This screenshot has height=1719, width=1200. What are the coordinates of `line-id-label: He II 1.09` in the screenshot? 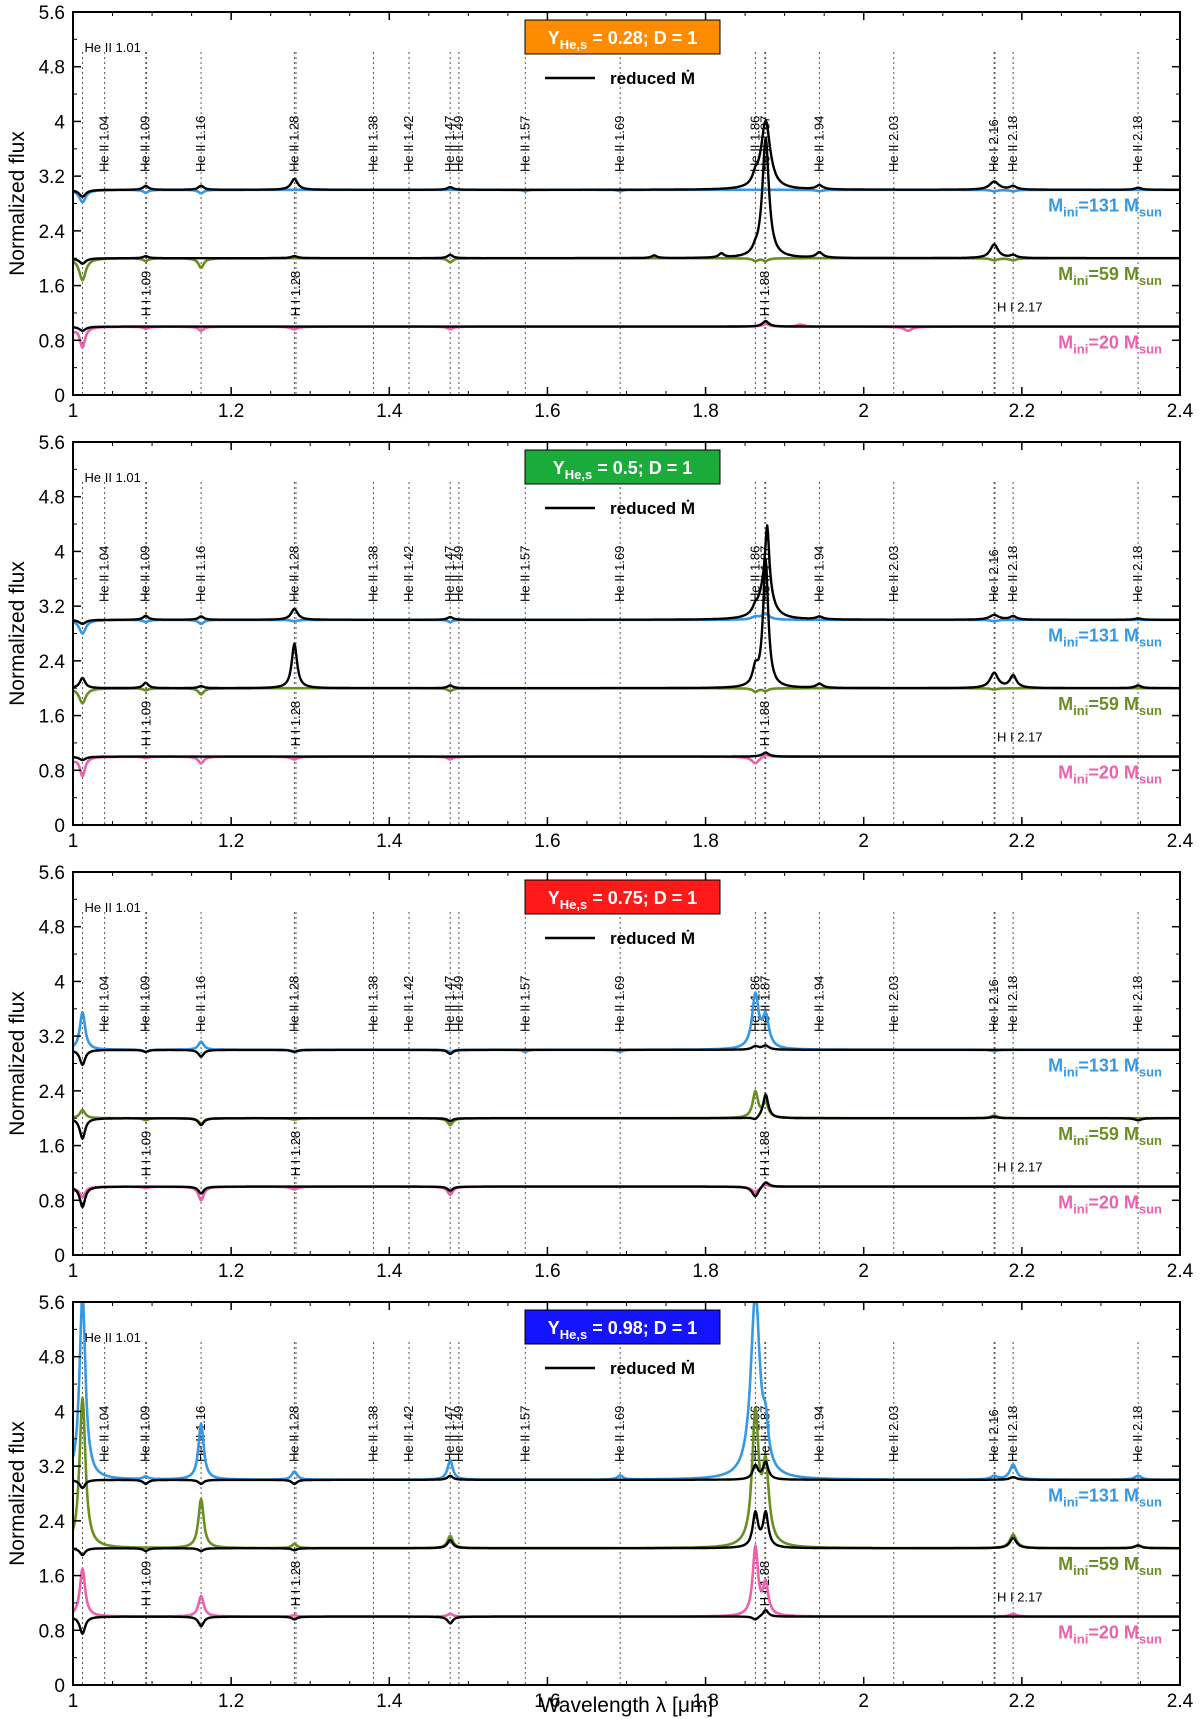 It's located at (145, 1434).